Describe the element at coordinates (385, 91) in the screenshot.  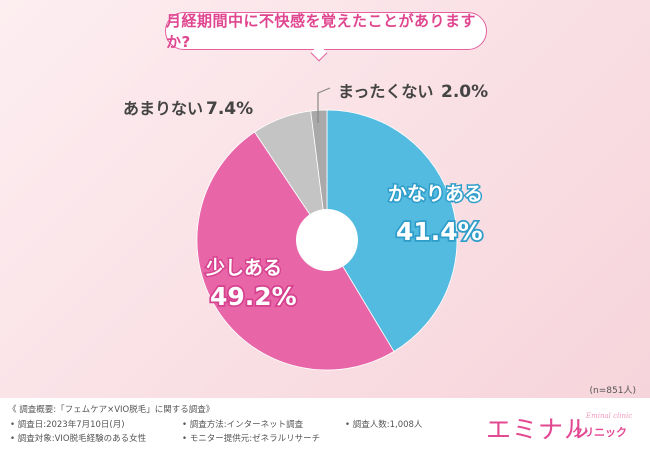
I see `label-mattakunai: まったくない` at that location.